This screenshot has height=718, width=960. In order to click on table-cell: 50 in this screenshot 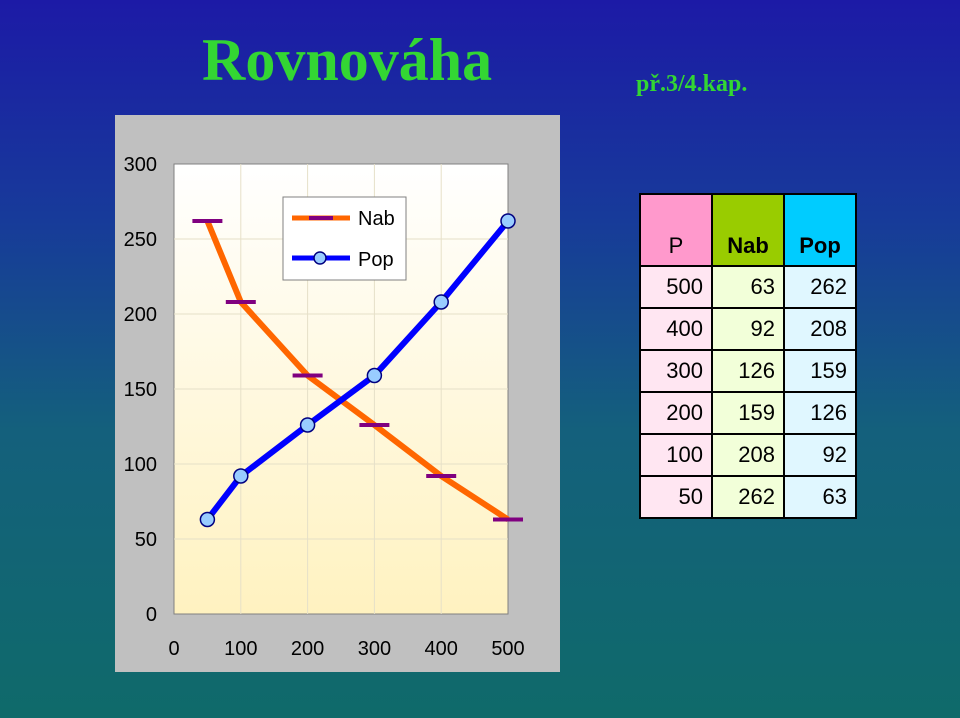, I will do `click(676, 497)`.